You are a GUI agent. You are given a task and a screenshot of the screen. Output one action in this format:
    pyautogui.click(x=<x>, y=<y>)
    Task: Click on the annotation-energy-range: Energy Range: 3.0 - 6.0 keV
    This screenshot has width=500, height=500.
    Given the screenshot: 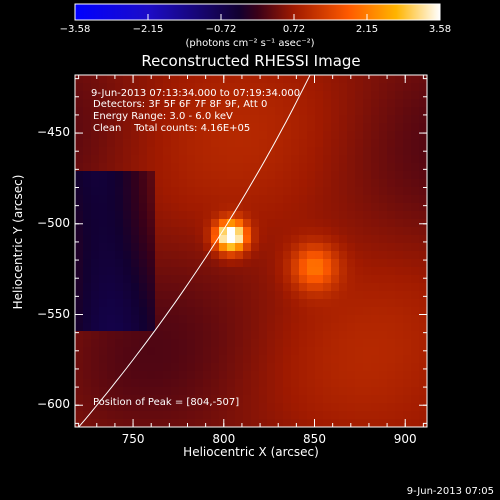 What is the action you would take?
    pyautogui.click(x=163, y=116)
    